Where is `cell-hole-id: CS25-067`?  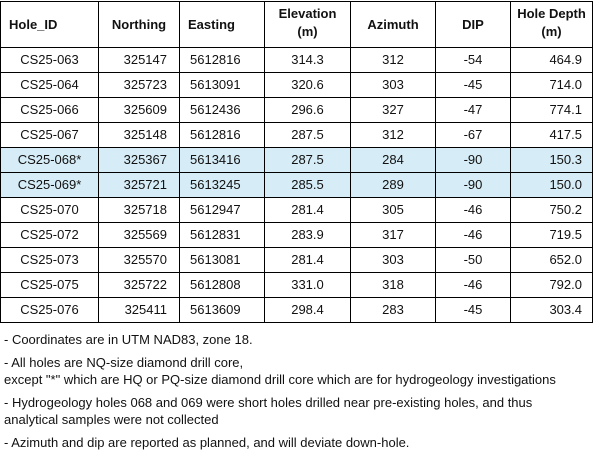
cell-hole-id: CS25-067 is located at coordinates (49, 135).